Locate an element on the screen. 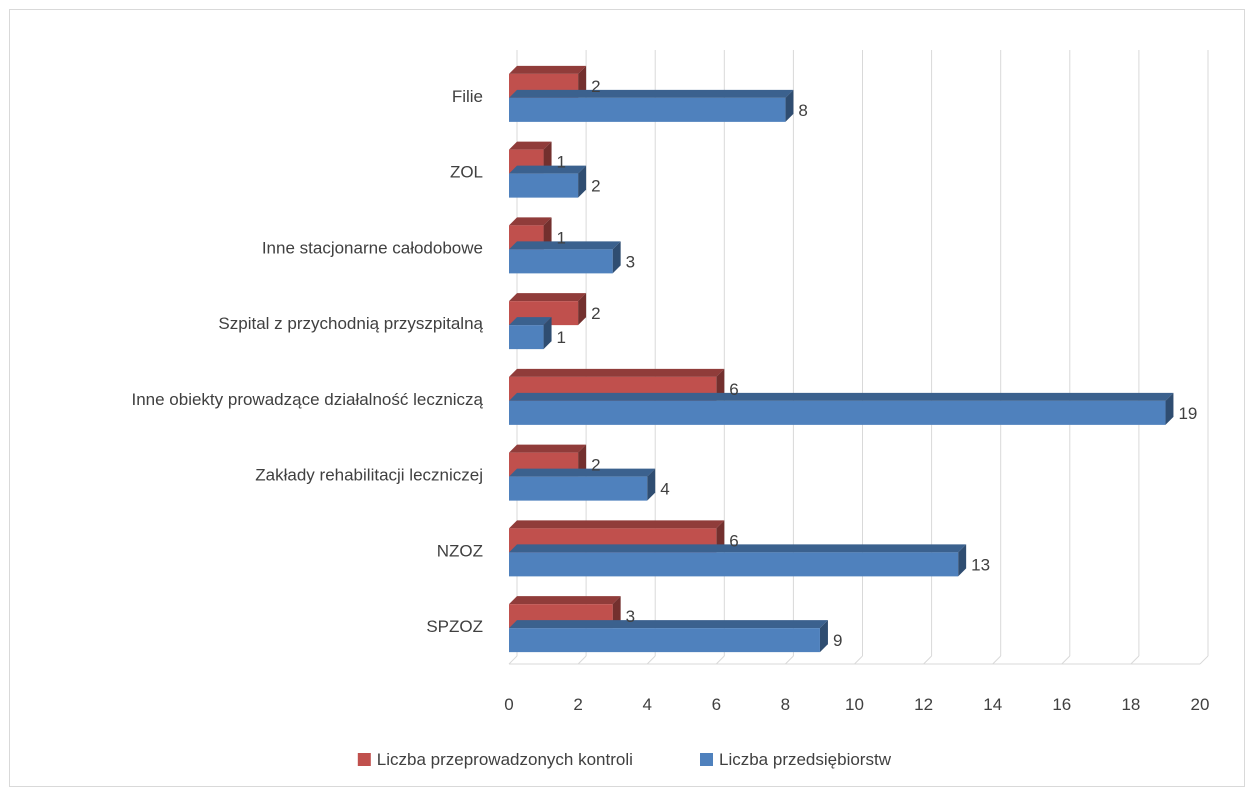 This screenshot has height=796, width=1254. x-tick-label: 0 is located at coordinates (508, 704).